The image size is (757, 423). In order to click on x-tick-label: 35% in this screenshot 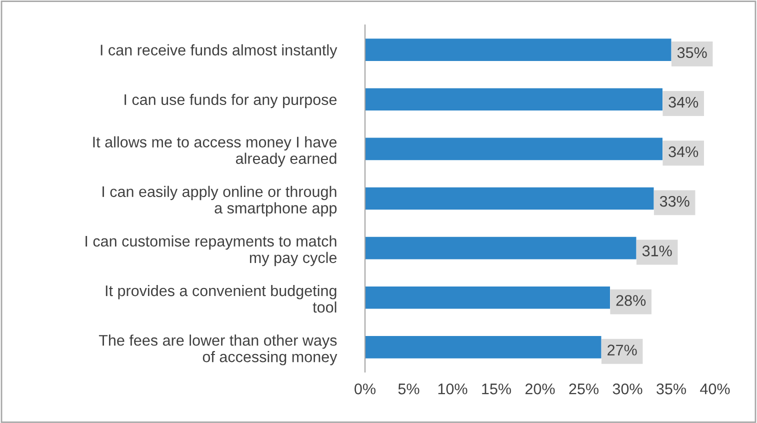, I will do `click(671, 389)`.